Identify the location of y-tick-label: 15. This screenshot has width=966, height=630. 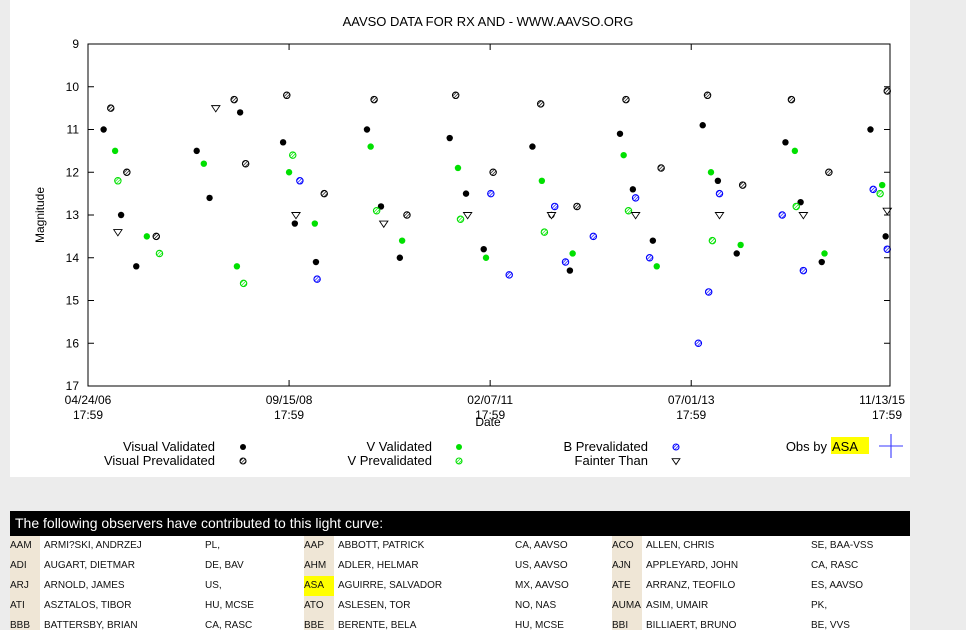
(73, 301).